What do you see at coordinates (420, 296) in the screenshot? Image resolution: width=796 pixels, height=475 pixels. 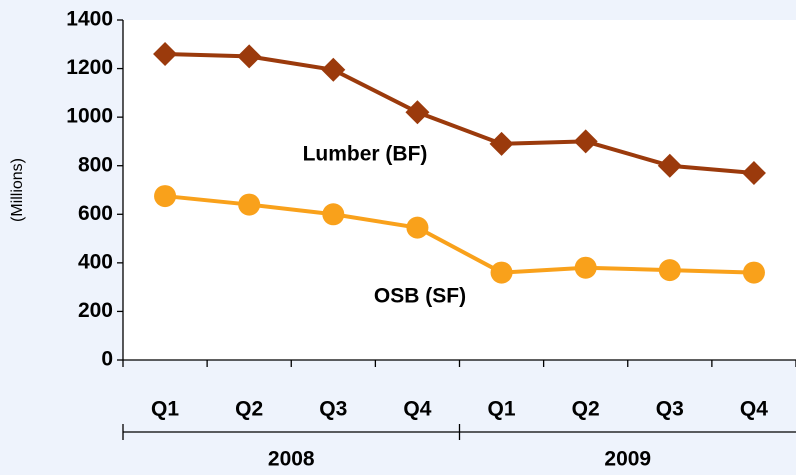 I see `series-label: OSB (SF)` at bounding box center [420, 296].